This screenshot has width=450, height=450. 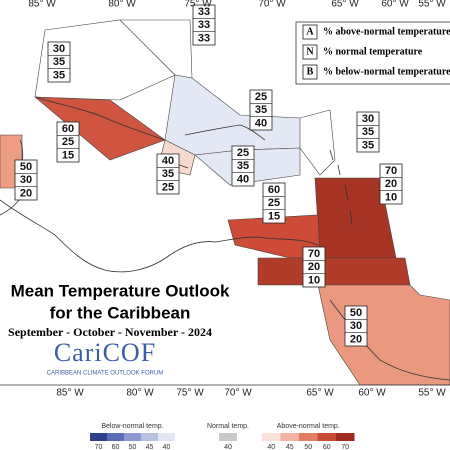 What do you see at coordinates (345, 5) in the screenshot?
I see `lon-label-top: 65° W` at bounding box center [345, 5].